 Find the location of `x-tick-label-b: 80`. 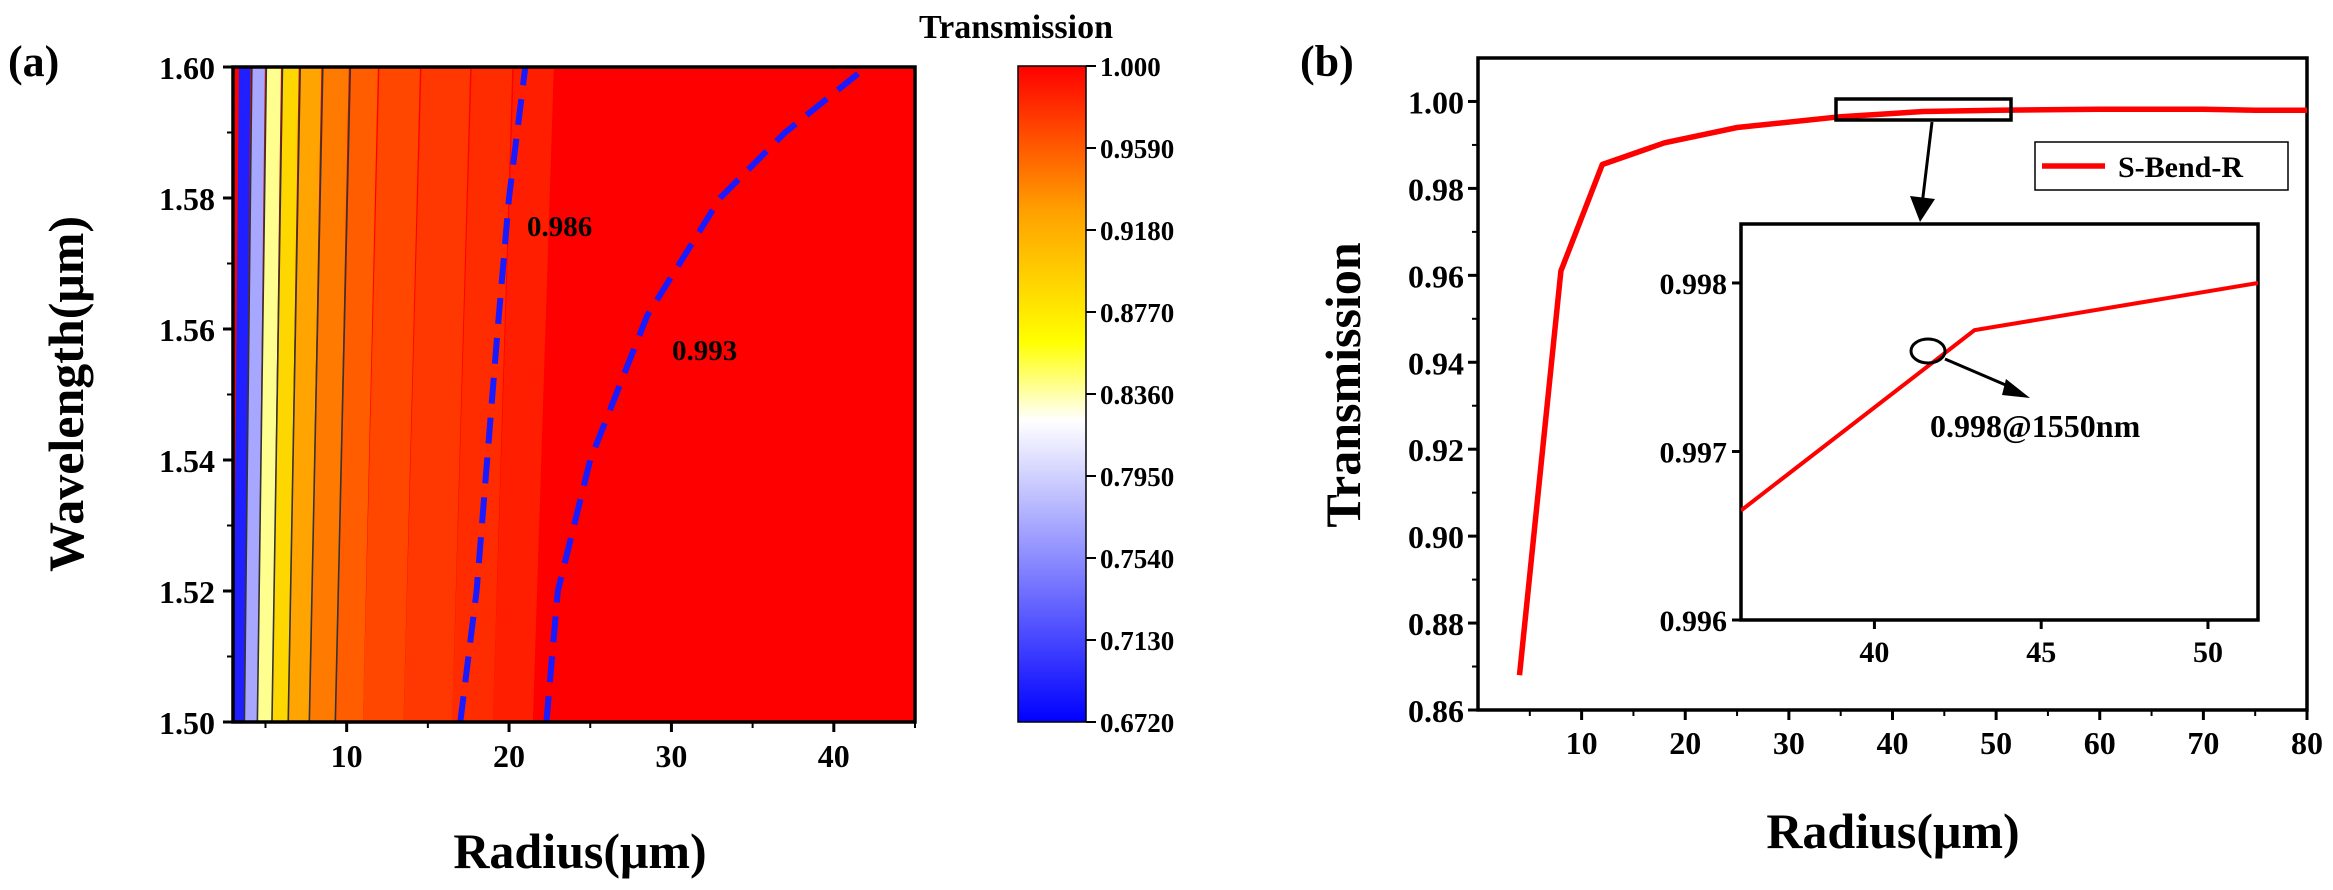

x-tick-label-b: 80 is located at coordinates (2307, 743).